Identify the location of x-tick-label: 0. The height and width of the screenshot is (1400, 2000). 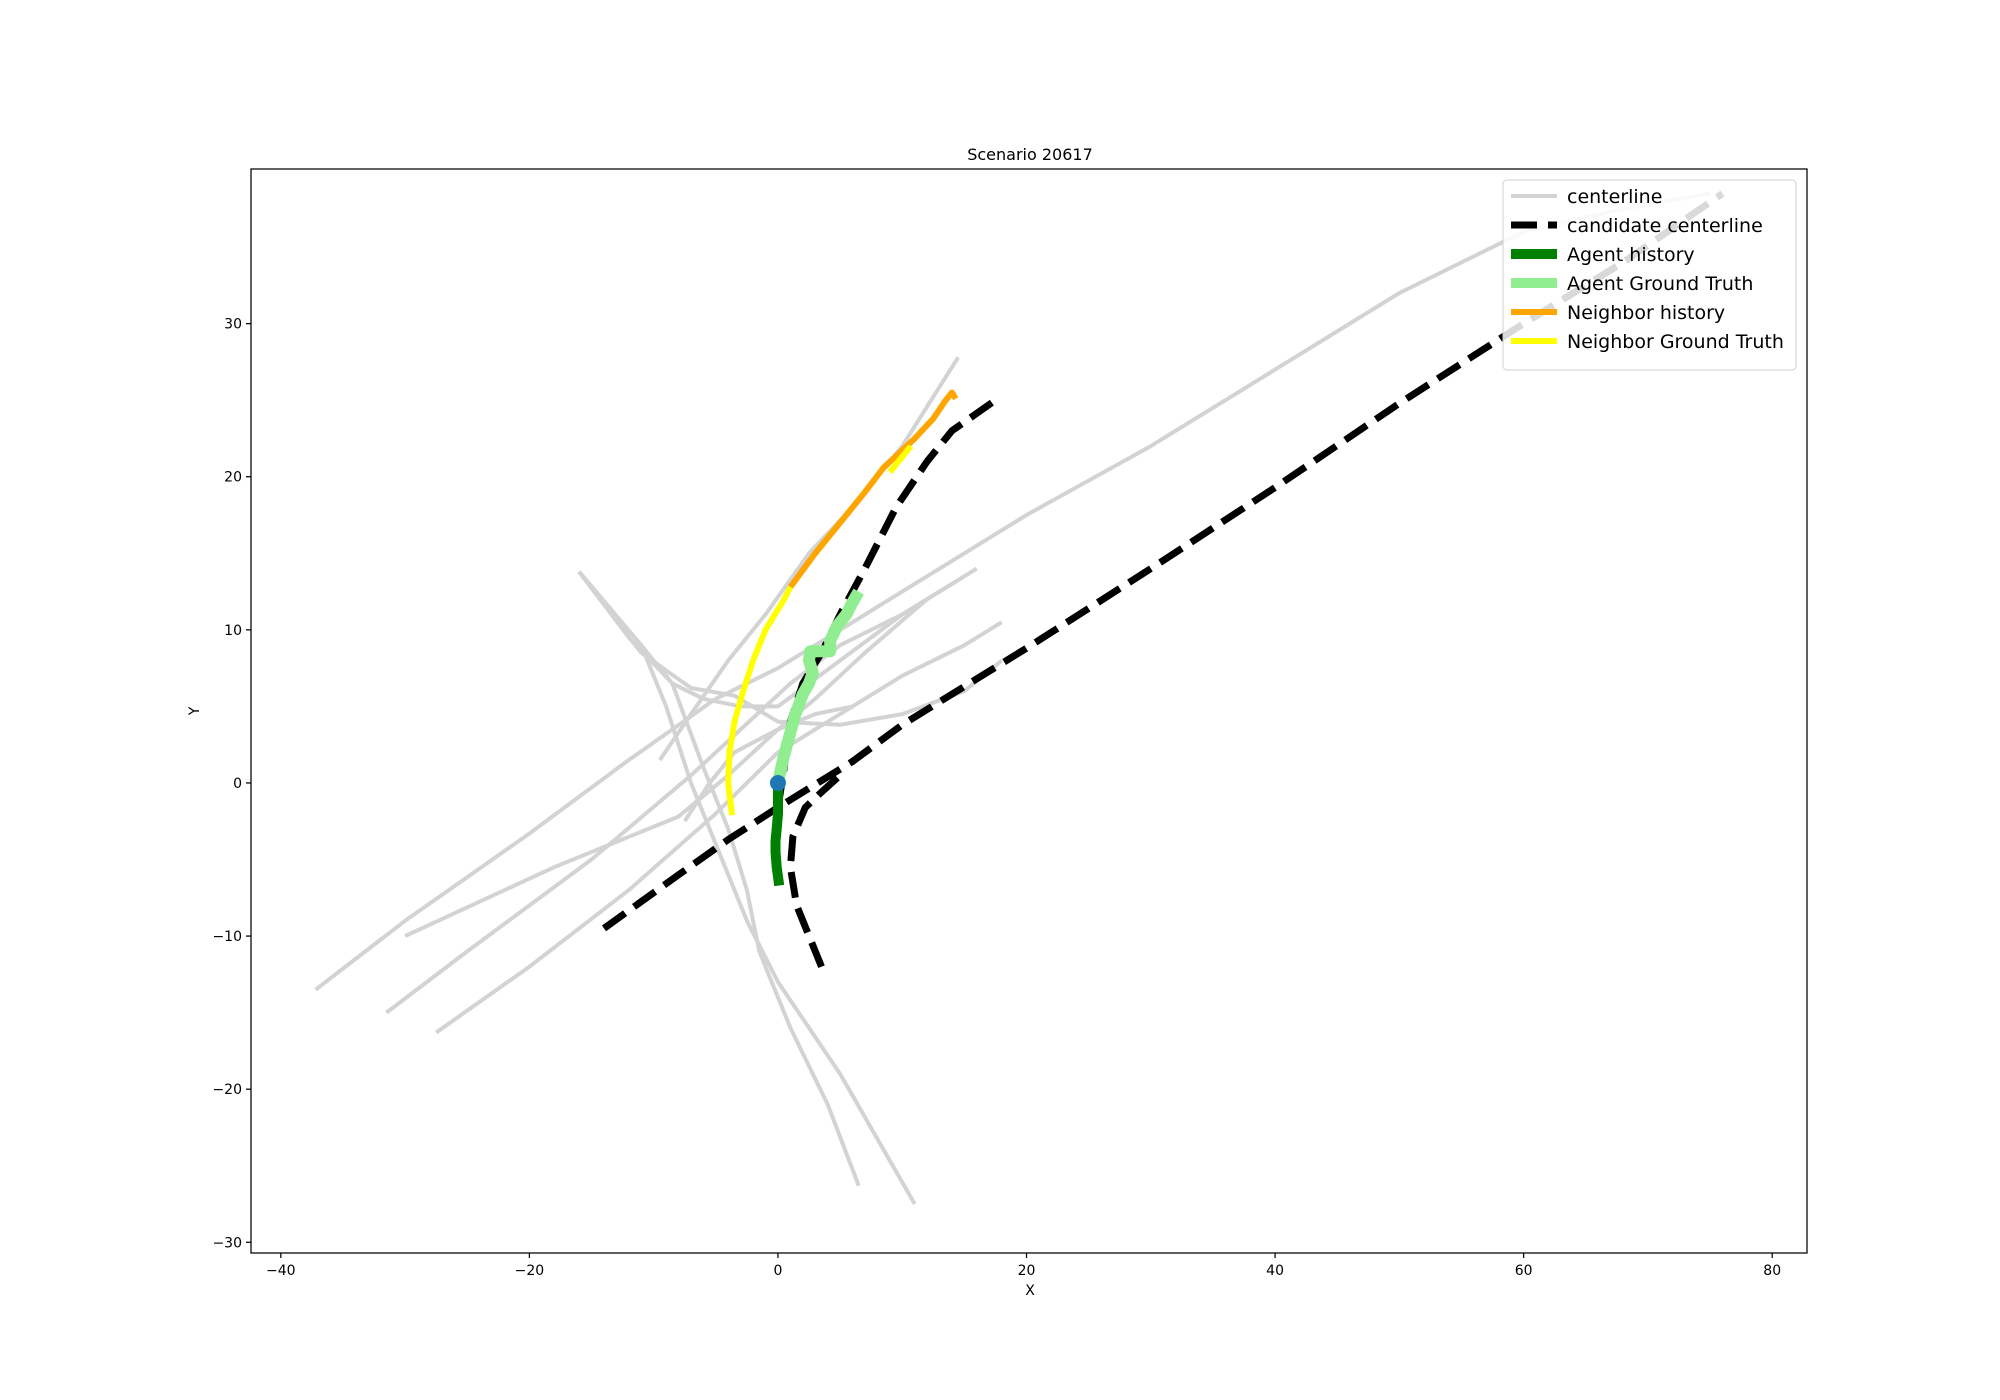
(777, 1271).